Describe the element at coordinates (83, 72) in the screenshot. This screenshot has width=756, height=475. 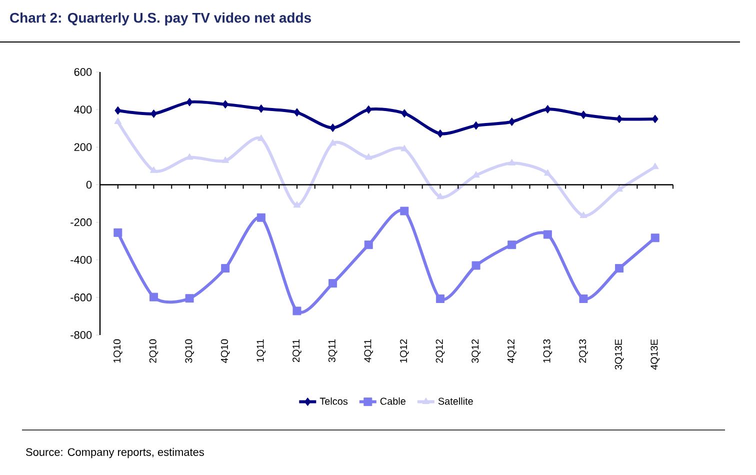
I see `y-tick-label: 600` at that location.